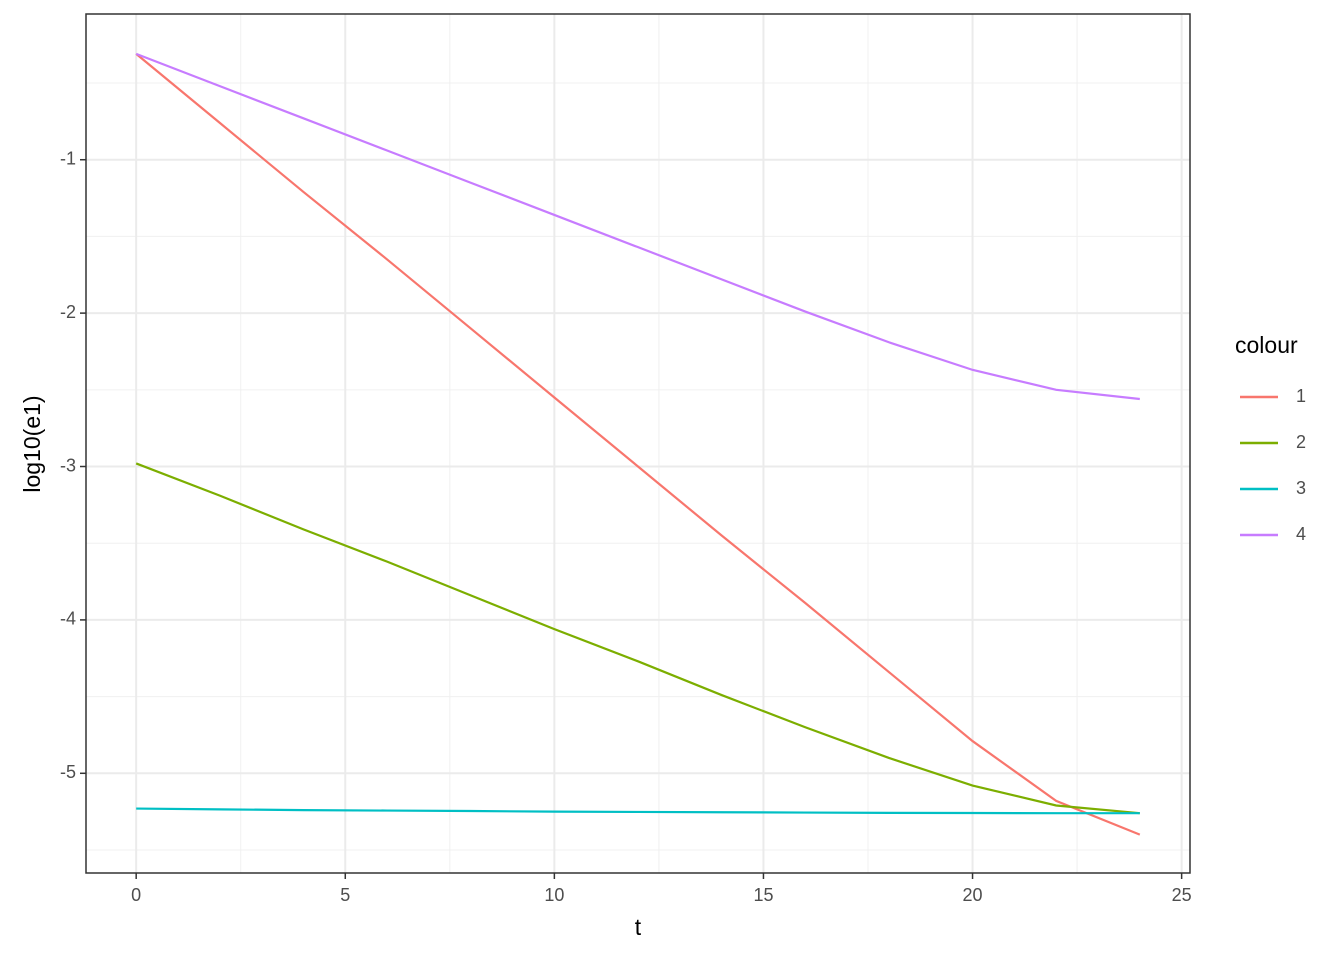 Image resolution: width=1344 pixels, height=960 pixels. What do you see at coordinates (1301, 396) in the screenshot?
I see `legend-label: 1` at bounding box center [1301, 396].